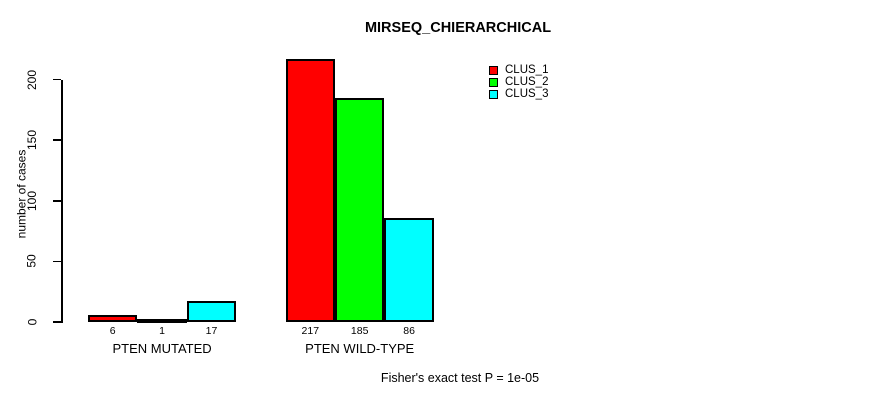  Describe the element at coordinates (162, 348) in the screenshot. I see `category-label: PTEN MUTATED` at that location.